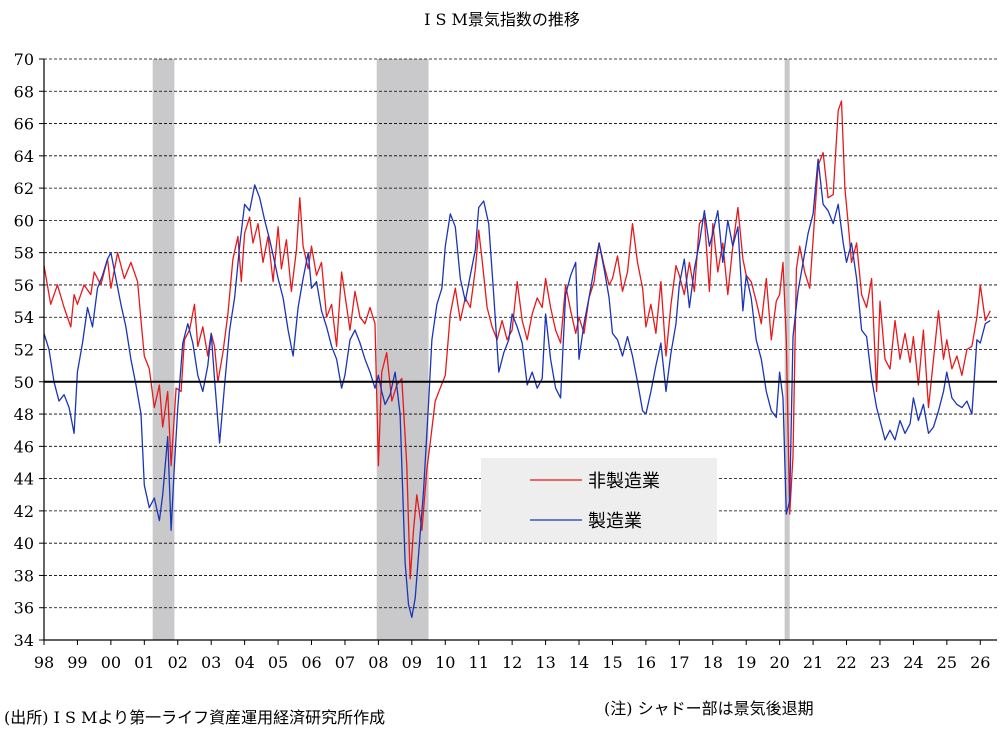 The width and height of the screenshot is (1004, 733). I want to click on x-tick-label-03: 03, so click(211, 662).